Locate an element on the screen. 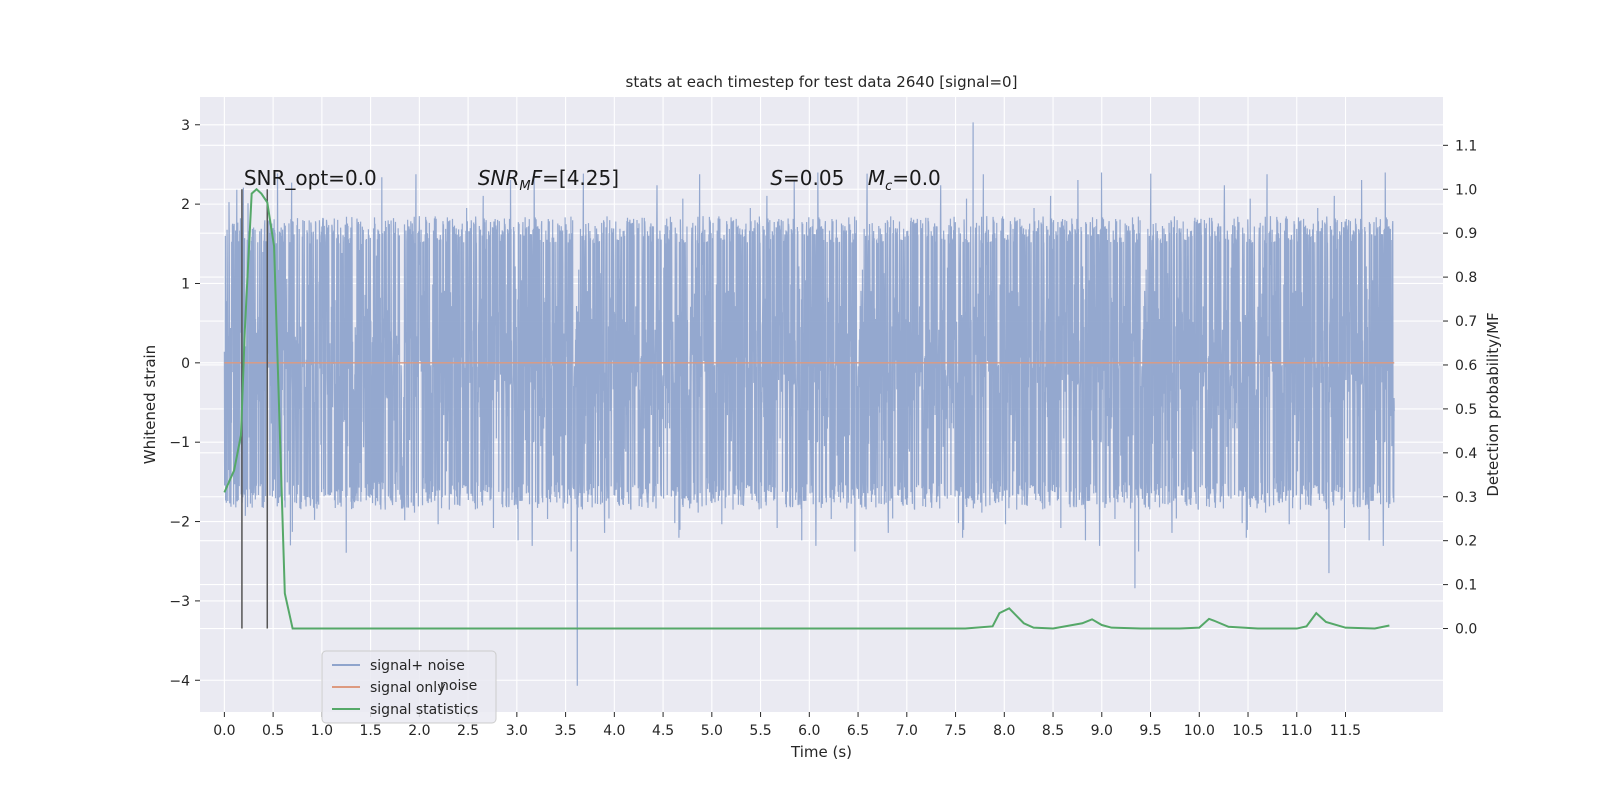 The height and width of the screenshot is (800, 1600). x-tick-label: 2.5 is located at coordinates (468, 731).